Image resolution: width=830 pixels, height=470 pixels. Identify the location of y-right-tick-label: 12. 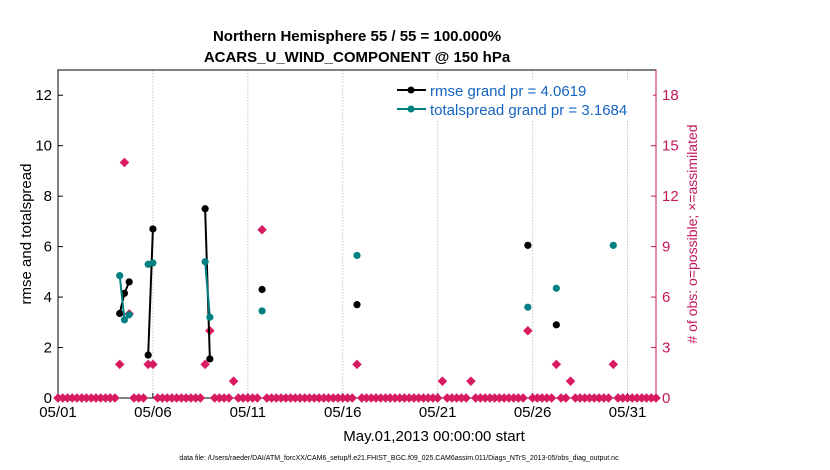
(670, 196).